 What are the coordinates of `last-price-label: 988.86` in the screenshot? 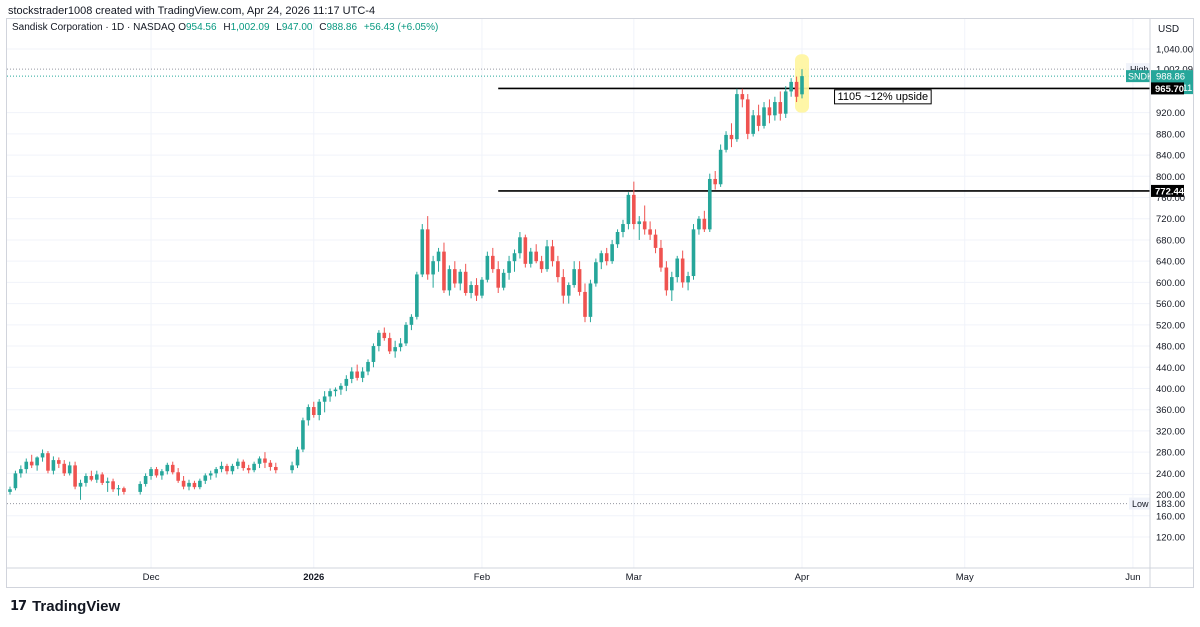 It's located at (1170, 77).